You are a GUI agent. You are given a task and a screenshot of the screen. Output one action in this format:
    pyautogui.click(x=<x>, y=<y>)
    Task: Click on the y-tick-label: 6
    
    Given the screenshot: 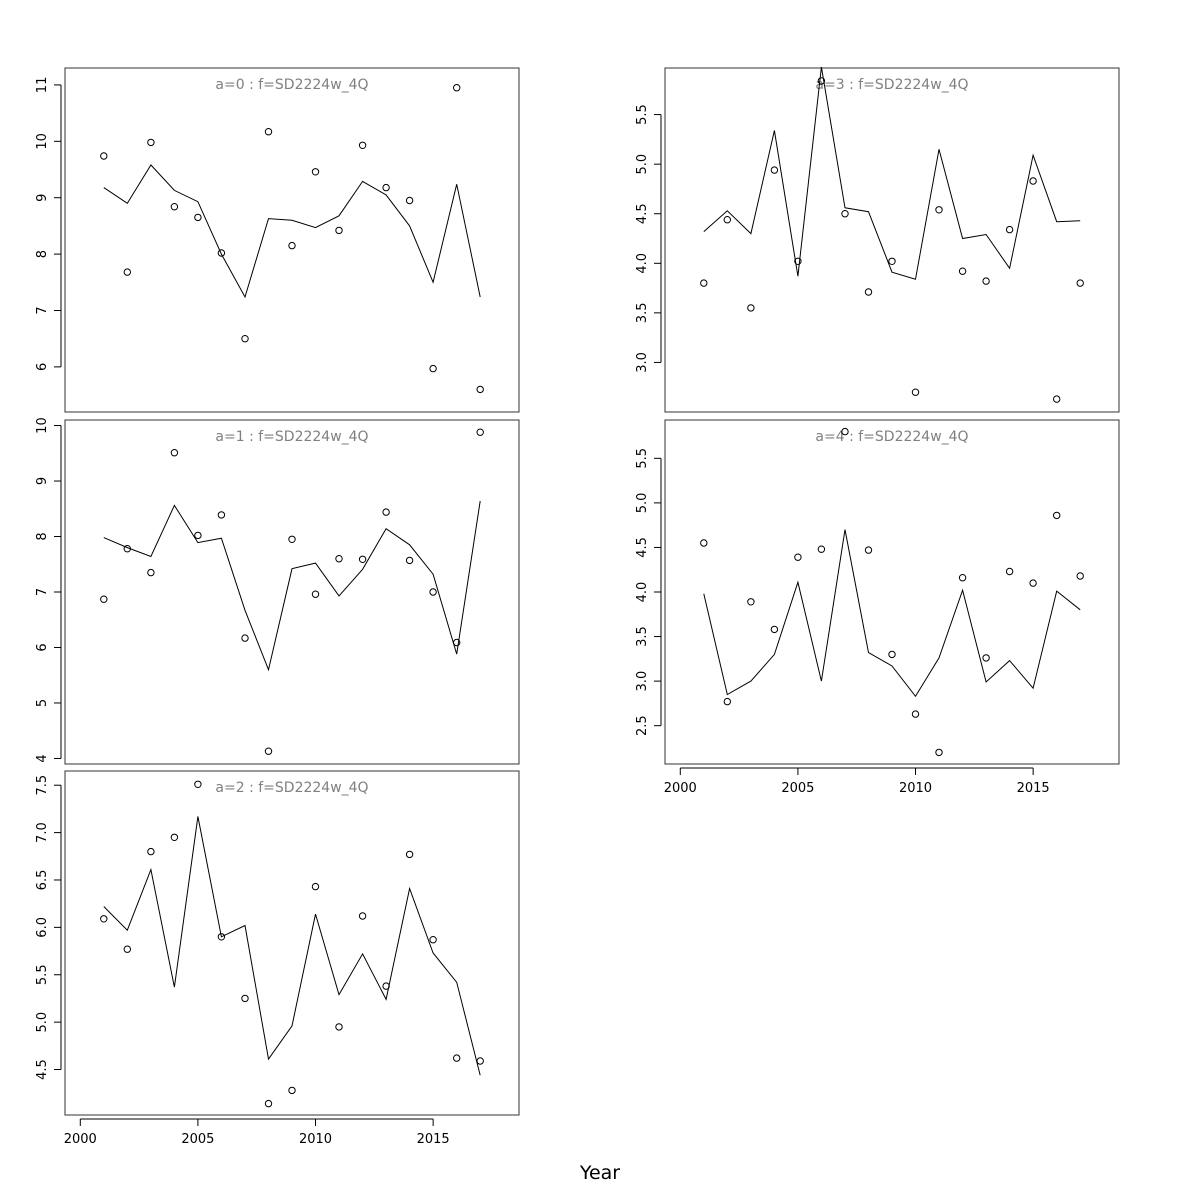 What is the action you would take?
    pyautogui.click(x=42, y=647)
    